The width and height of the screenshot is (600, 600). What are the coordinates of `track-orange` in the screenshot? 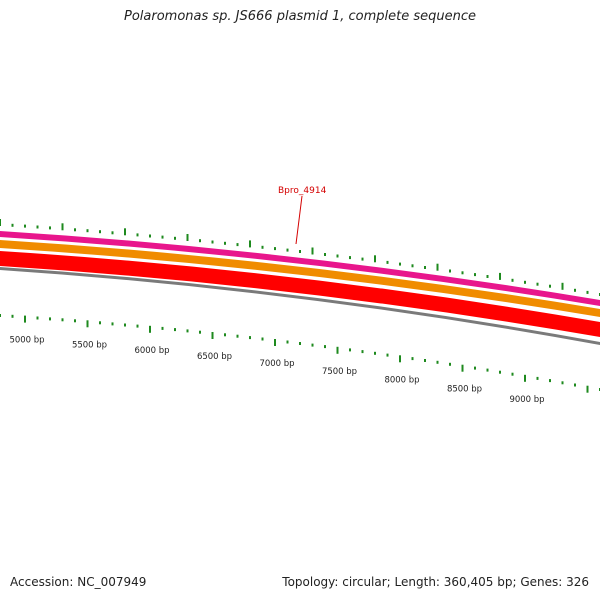 It's located at (300, 278).